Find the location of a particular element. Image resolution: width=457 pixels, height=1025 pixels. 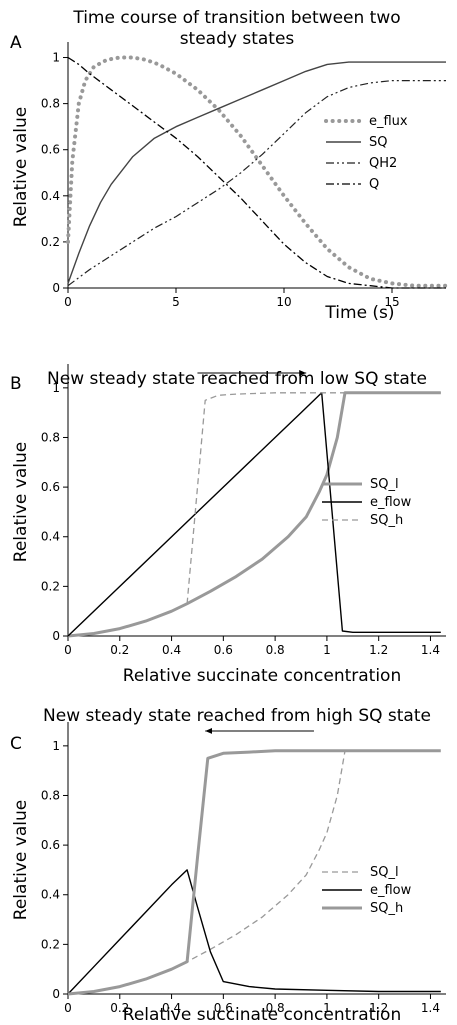

legend-label: e_flux is located at coordinates (388, 121).